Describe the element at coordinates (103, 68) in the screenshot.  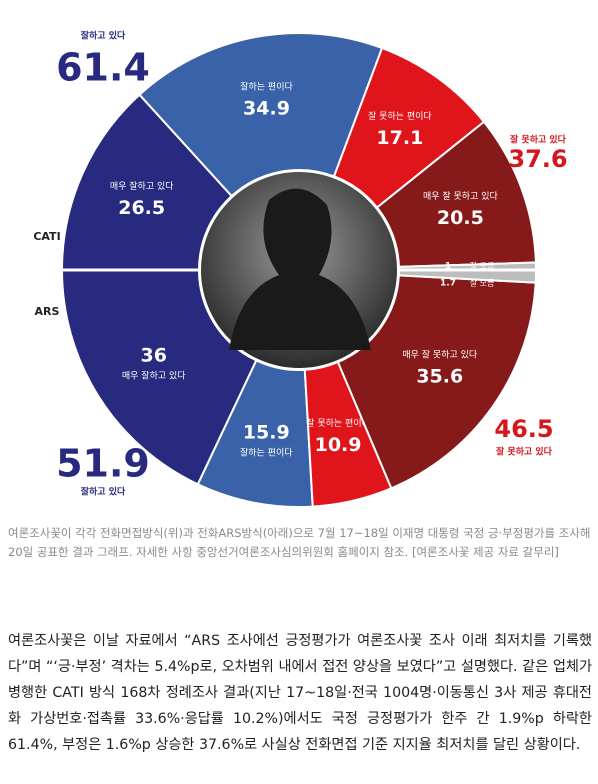
I see `total-value: 61.4` at that location.